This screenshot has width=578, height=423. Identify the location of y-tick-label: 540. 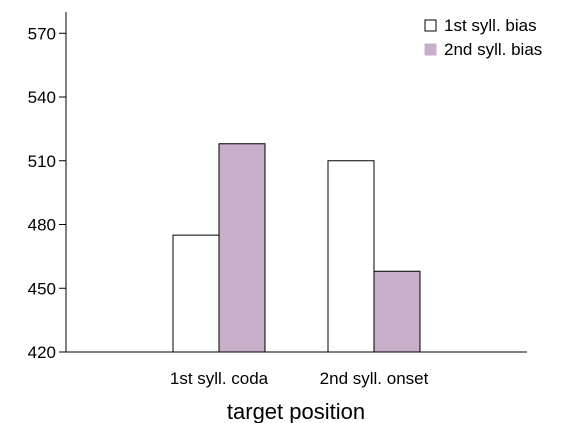
(42, 97).